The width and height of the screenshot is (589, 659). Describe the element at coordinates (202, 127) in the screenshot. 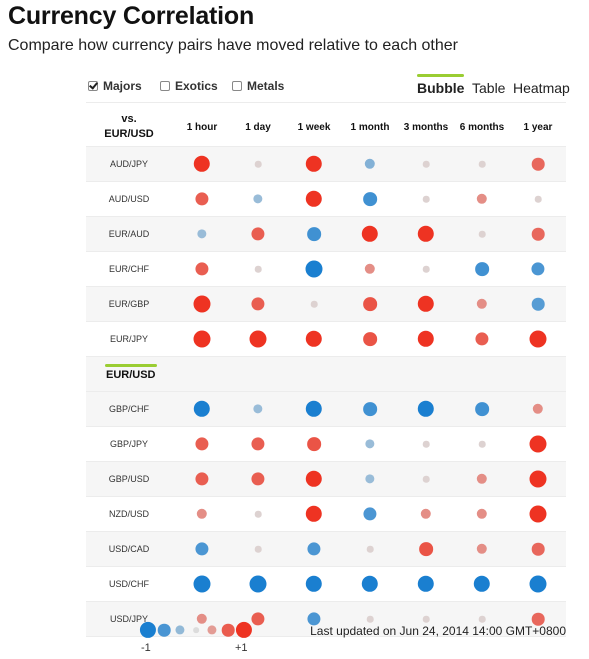

I see `column-header-1-hour: 1 hour` at that location.